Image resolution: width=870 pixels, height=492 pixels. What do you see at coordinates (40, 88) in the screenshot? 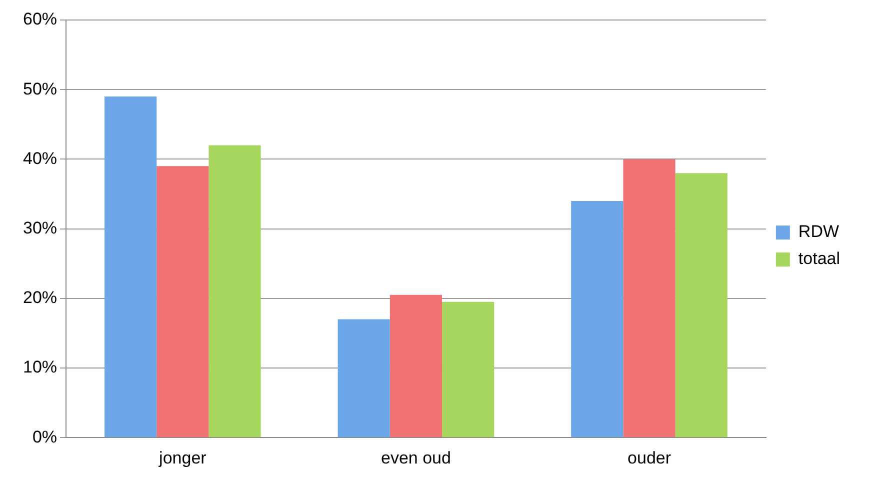
I see `y-tick-label: 50%` at bounding box center [40, 88].